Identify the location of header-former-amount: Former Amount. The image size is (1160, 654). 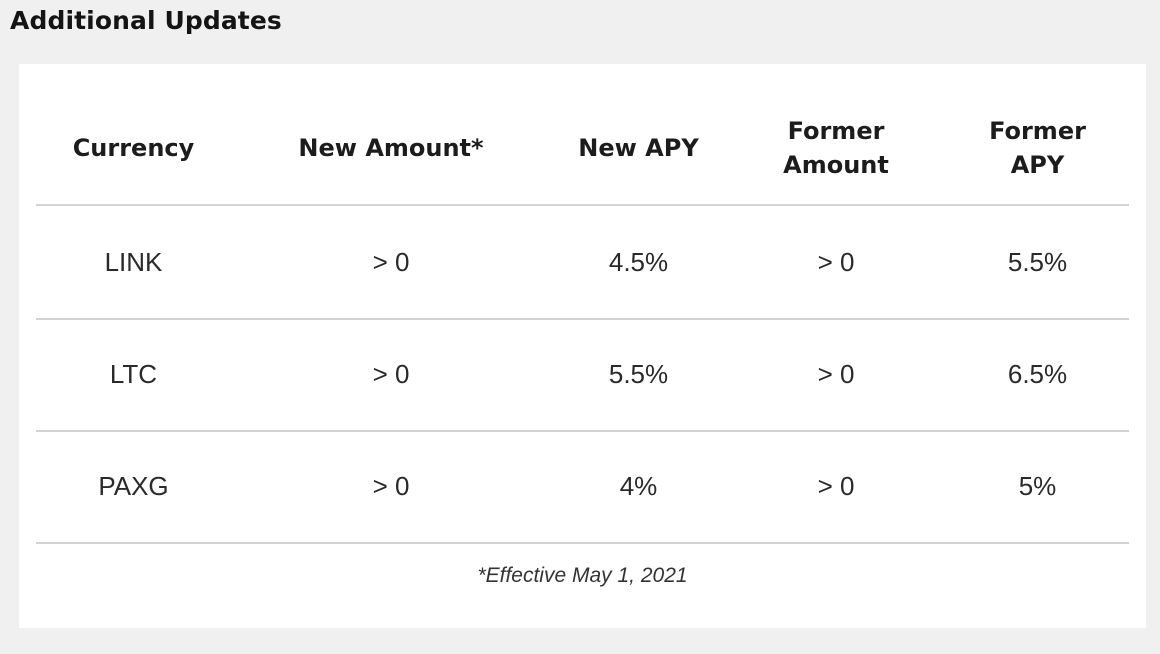
(836, 134).